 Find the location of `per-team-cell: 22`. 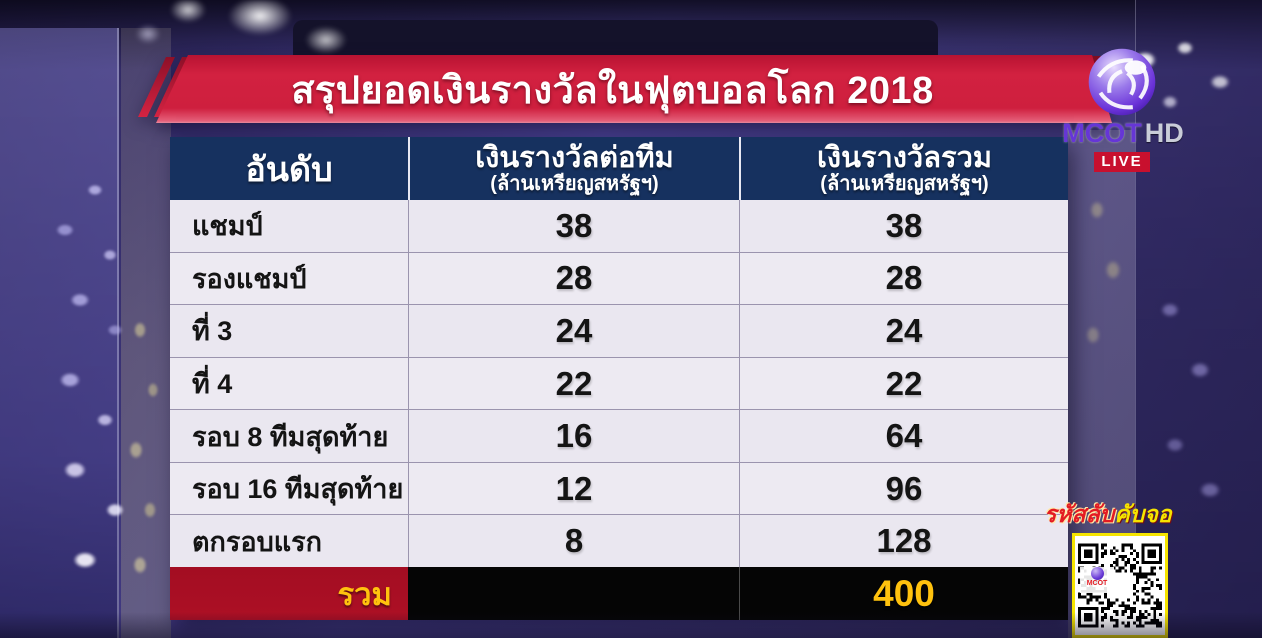

per-team-cell: 22 is located at coordinates (573, 383).